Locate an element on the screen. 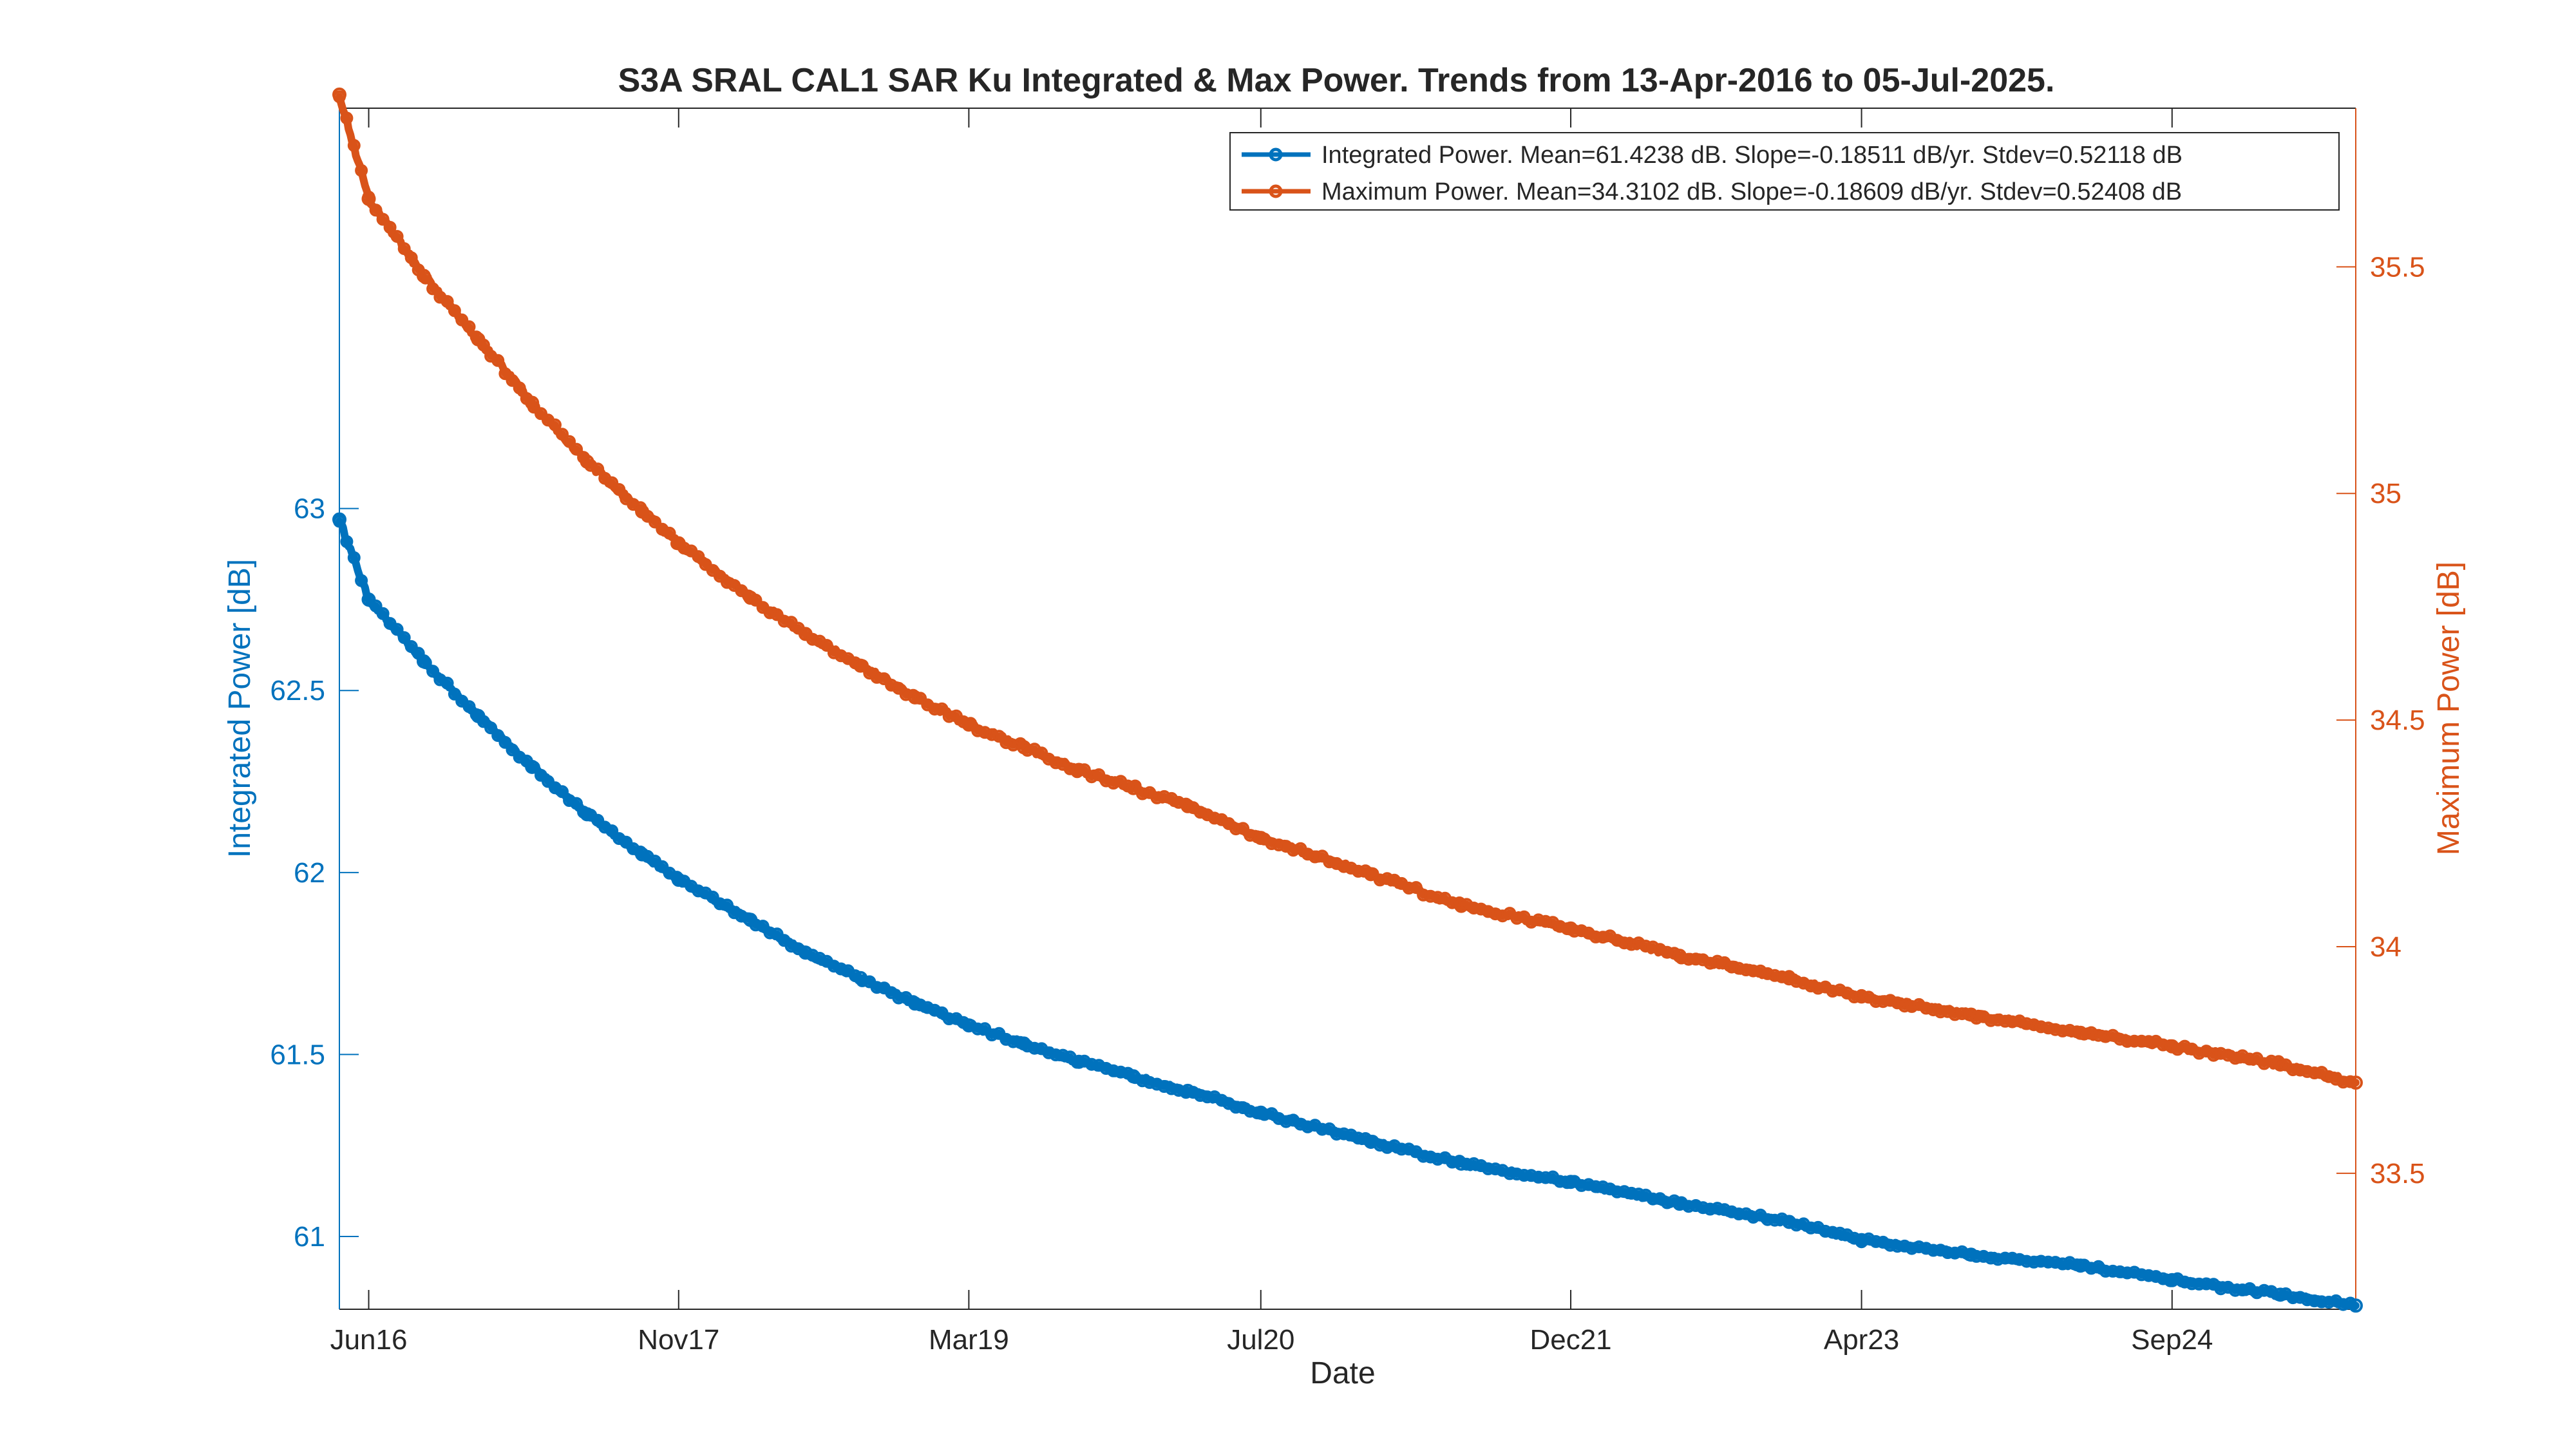 Image resolution: width=2576 pixels, height=1449 pixels. left-y-tick-label-61: 61 is located at coordinates (309, 1237).